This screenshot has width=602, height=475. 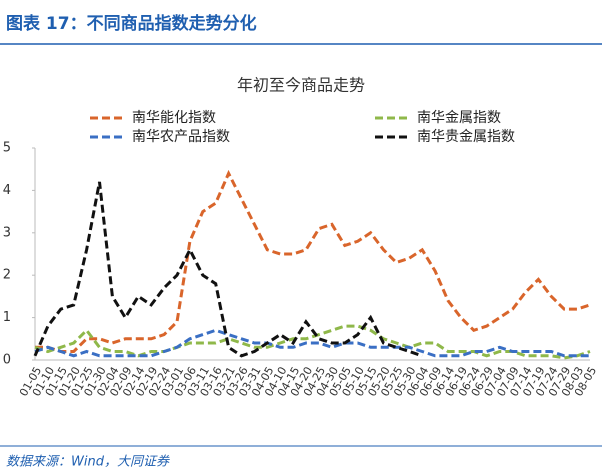 What do you see at coordinates (7, 317) in the screenshot?
I see `y-tick-label: 1` at bounding box center [7, 317].